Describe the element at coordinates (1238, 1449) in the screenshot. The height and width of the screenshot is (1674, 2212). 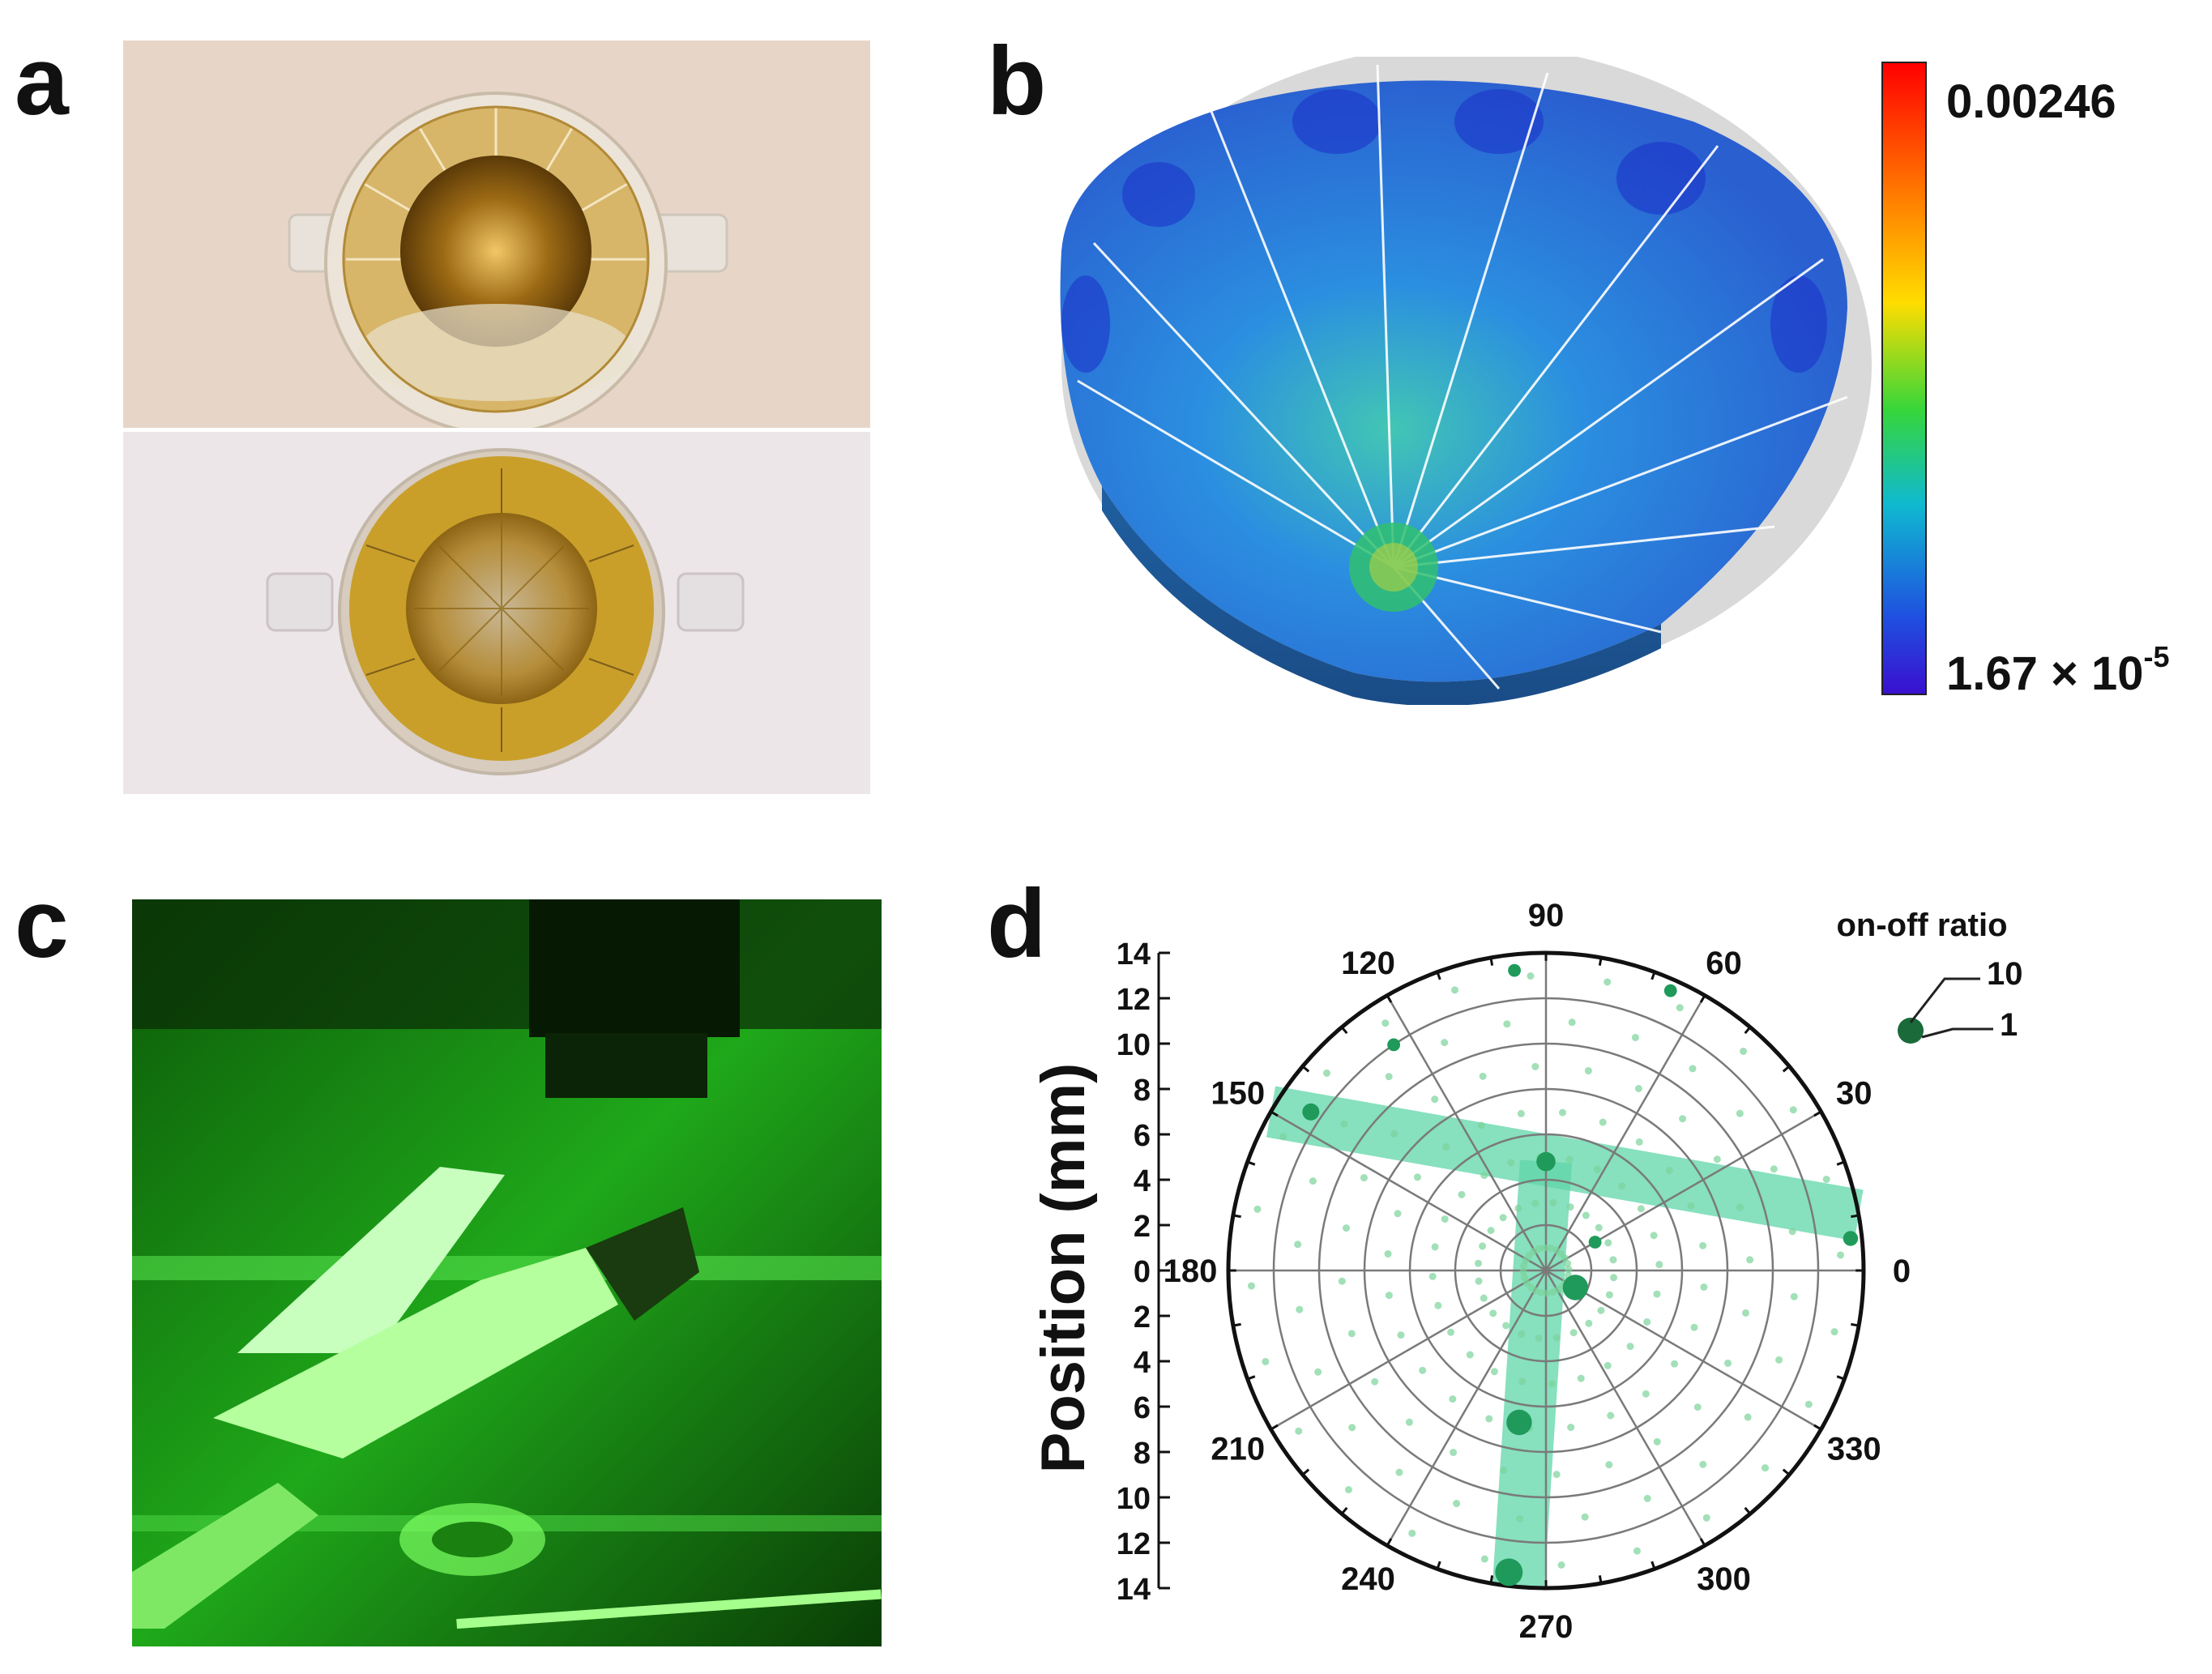
I see `angular-tick-label: 210` at that location.